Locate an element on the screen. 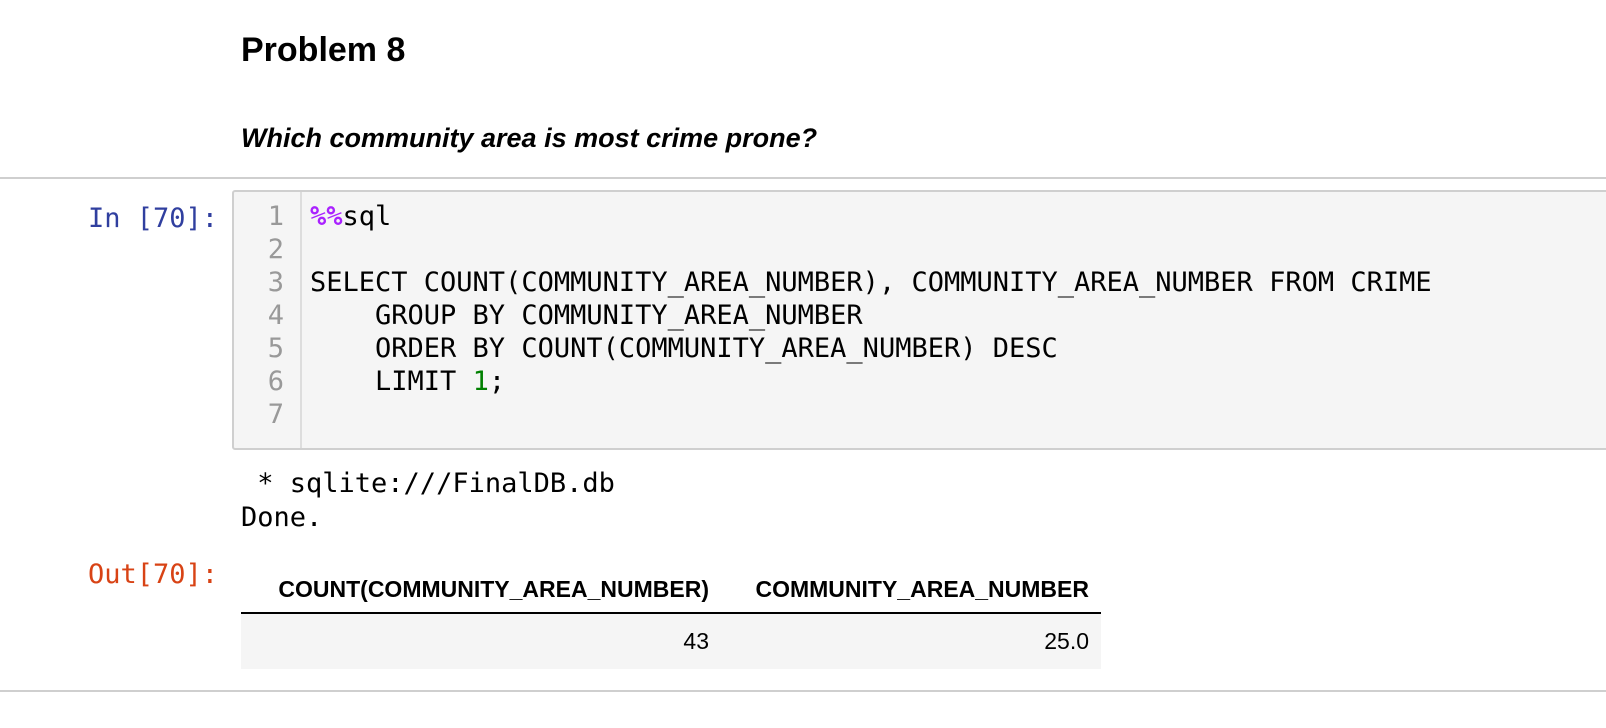 The image size is (1606, 728). problem-title: Problem 8 is located at coordinates (323, 50).